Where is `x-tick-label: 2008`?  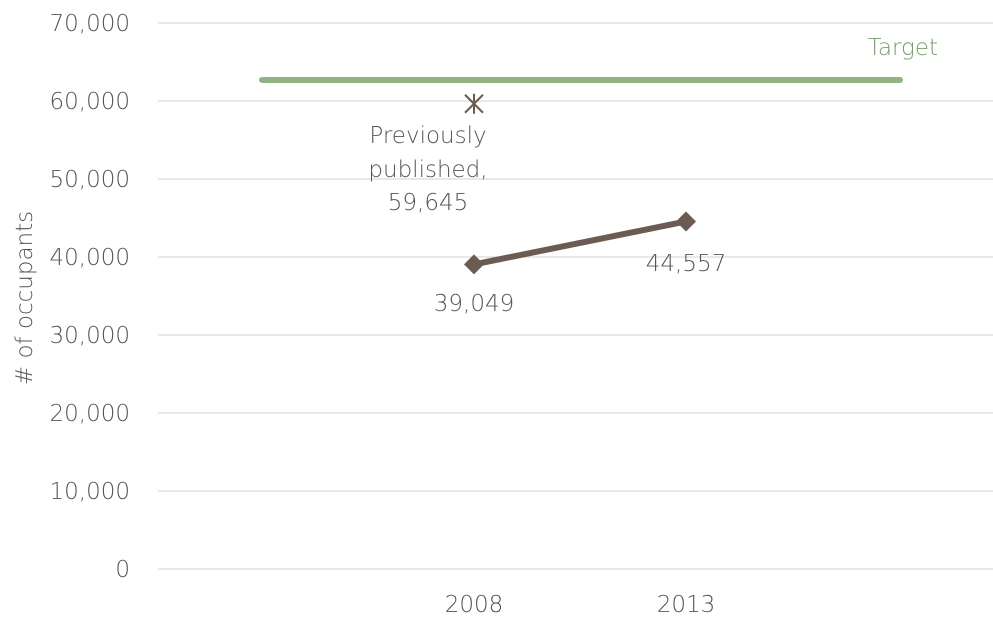
x-tick-label: 2008 is located at coordinates (474, 604).